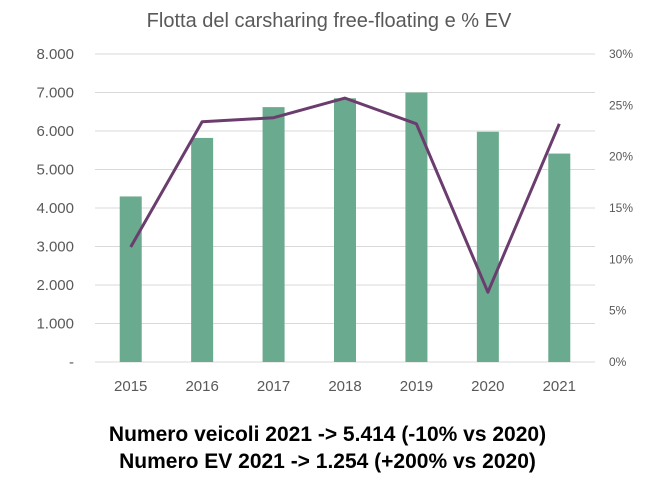 The image size is (655, 489). I want to click on y-tick-label-left: -, so click(71, 362).